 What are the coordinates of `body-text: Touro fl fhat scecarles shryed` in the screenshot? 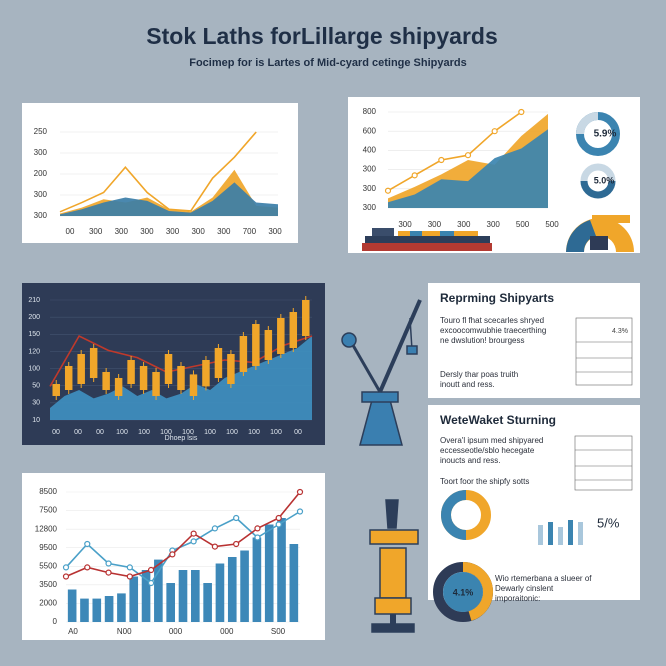 It's located at (492, 320).